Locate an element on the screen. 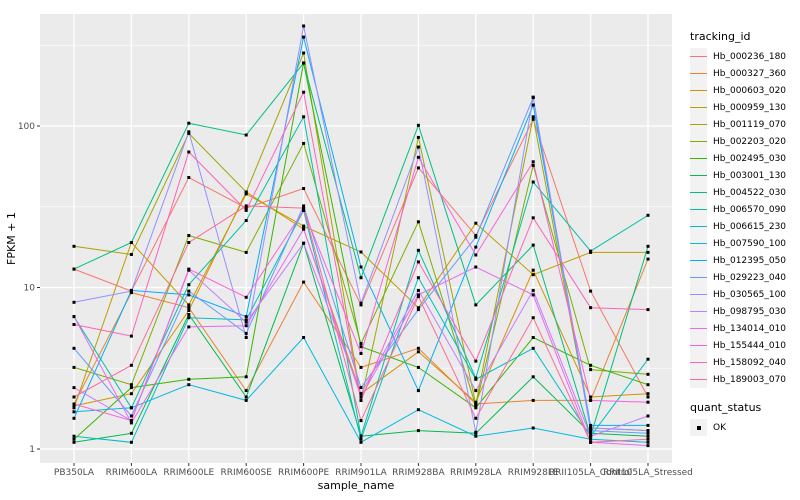 This screenshot has height=500, width=800. quant-status-key is located at coordinates (698, 427).